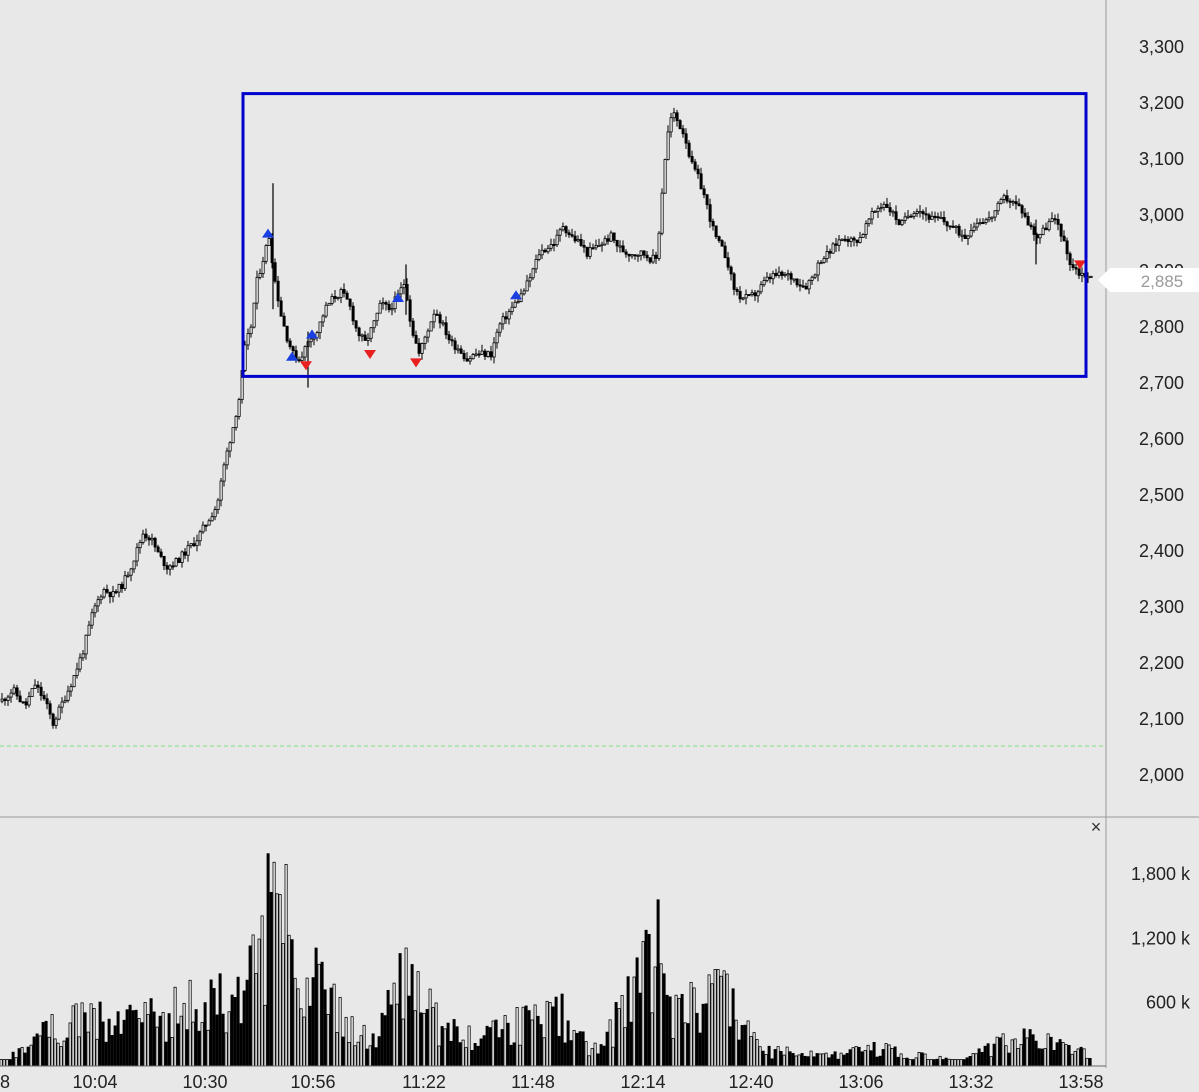 This screenshot has width=1199, height=1092. Describe the element at coordinates (1080, 1082) in the screenshot. I see `time-tick-label: 13:58` at that location.